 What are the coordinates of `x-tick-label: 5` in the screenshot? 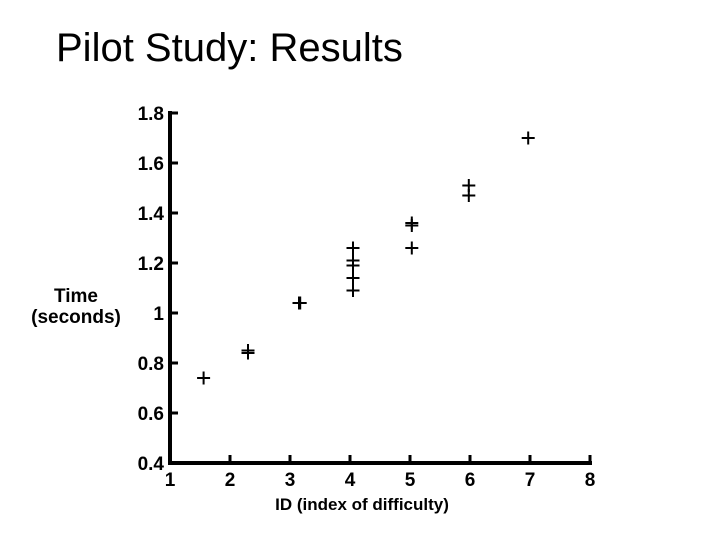 It's located at (410, 480).